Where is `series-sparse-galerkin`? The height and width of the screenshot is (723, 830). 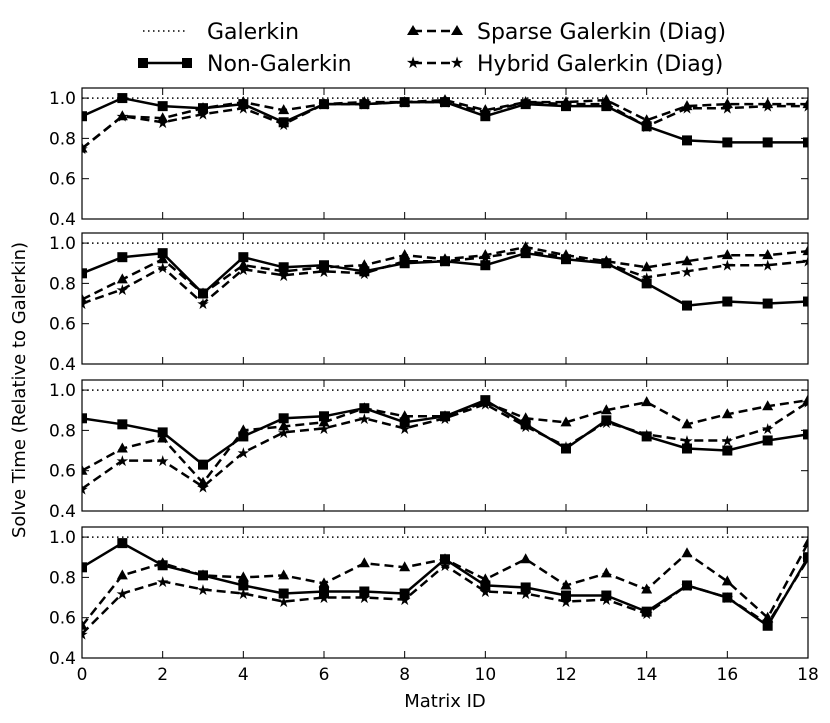 series-sparse-galerkin is located at coordinates (445, 272).